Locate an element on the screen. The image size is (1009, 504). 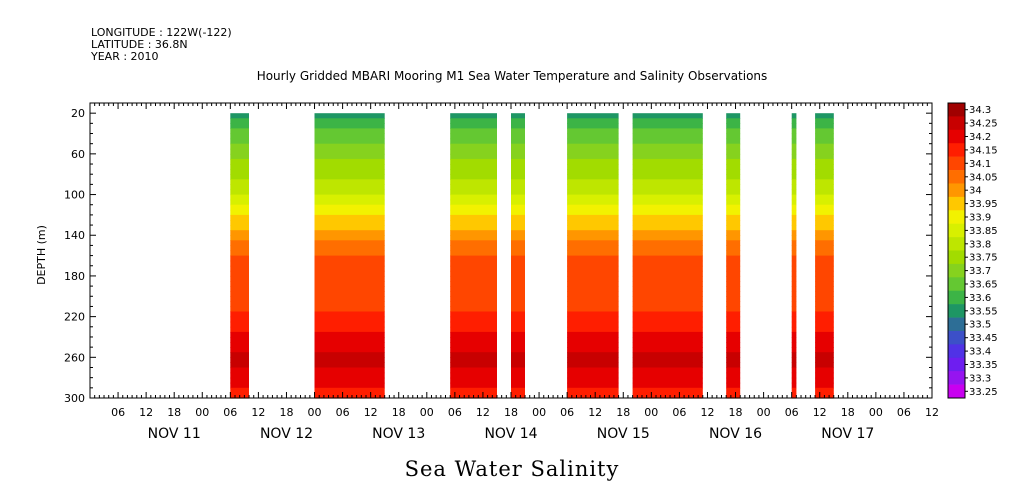
legend-label: 34.2 is located at coordinates (980, 137).